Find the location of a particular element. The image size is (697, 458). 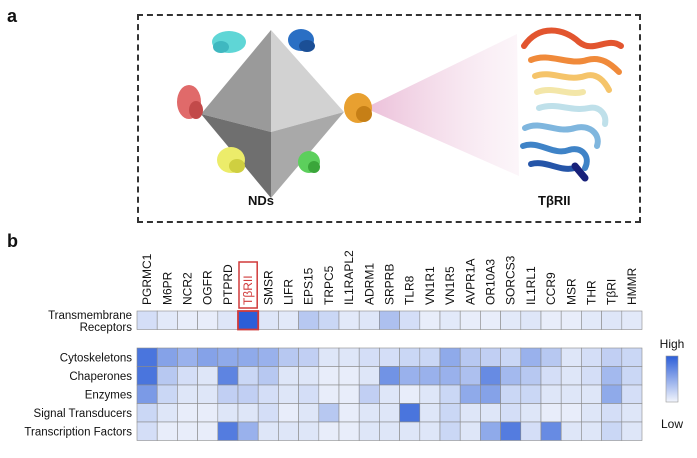

protein-blob-red is located at coordinates (190, 102).